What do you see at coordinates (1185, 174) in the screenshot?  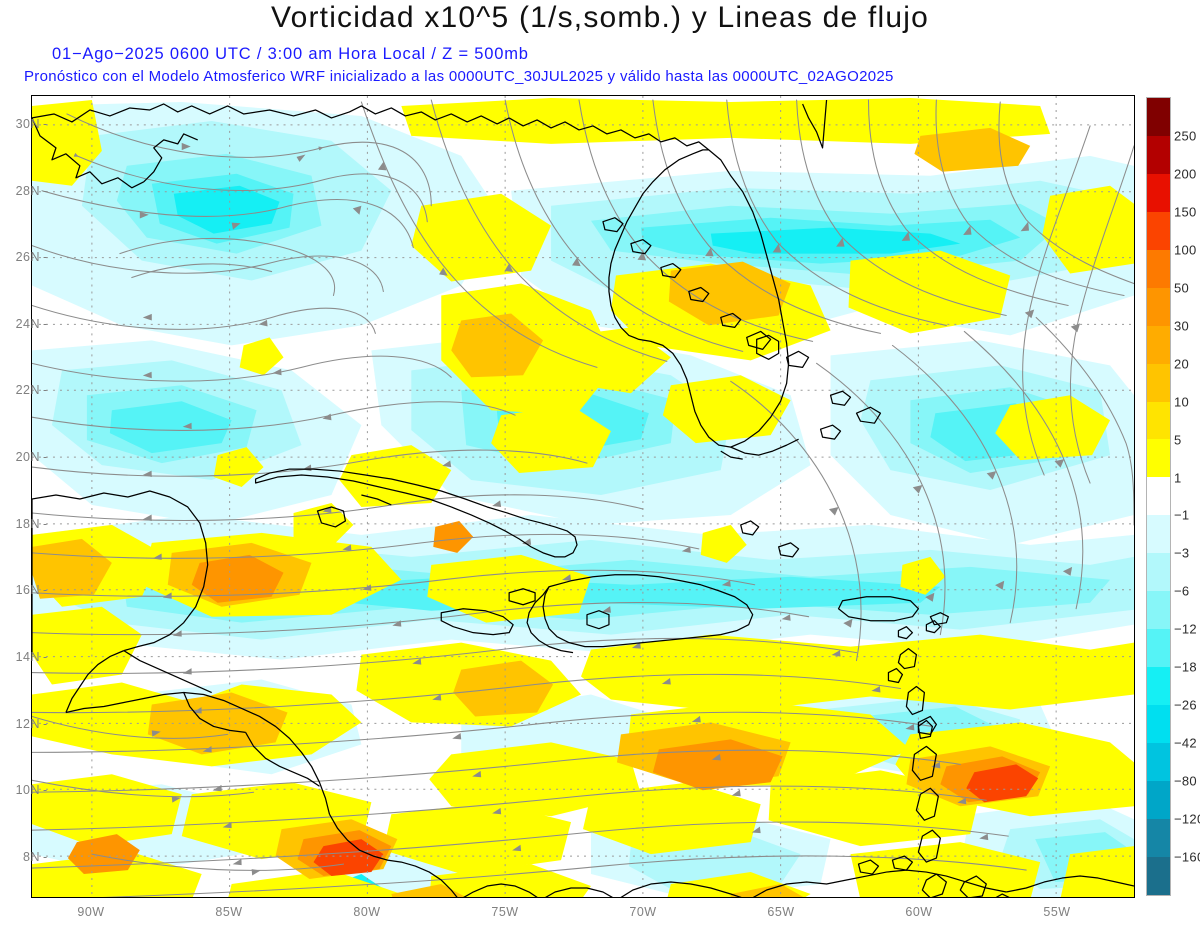 I see `colorbar-tick-label: 200` at bounding box center [1185, 174].